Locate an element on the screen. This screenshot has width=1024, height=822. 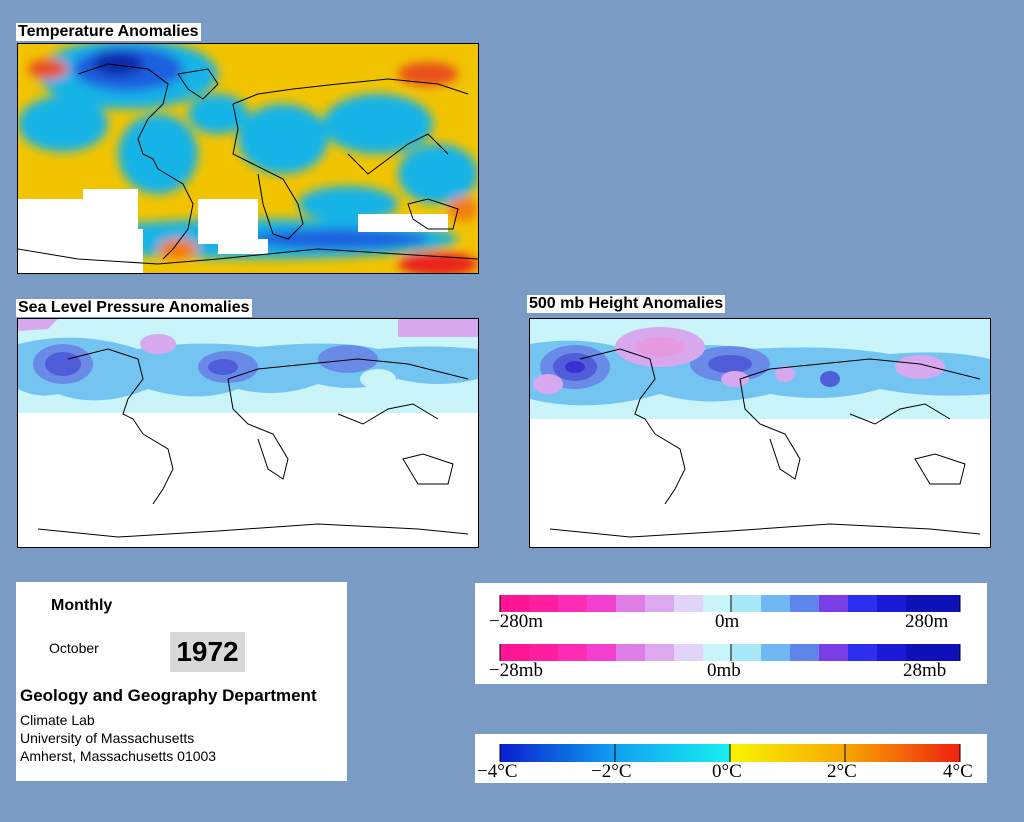
temperature-map-title: Temperature Anomalies is located at coordinates (108, 32).